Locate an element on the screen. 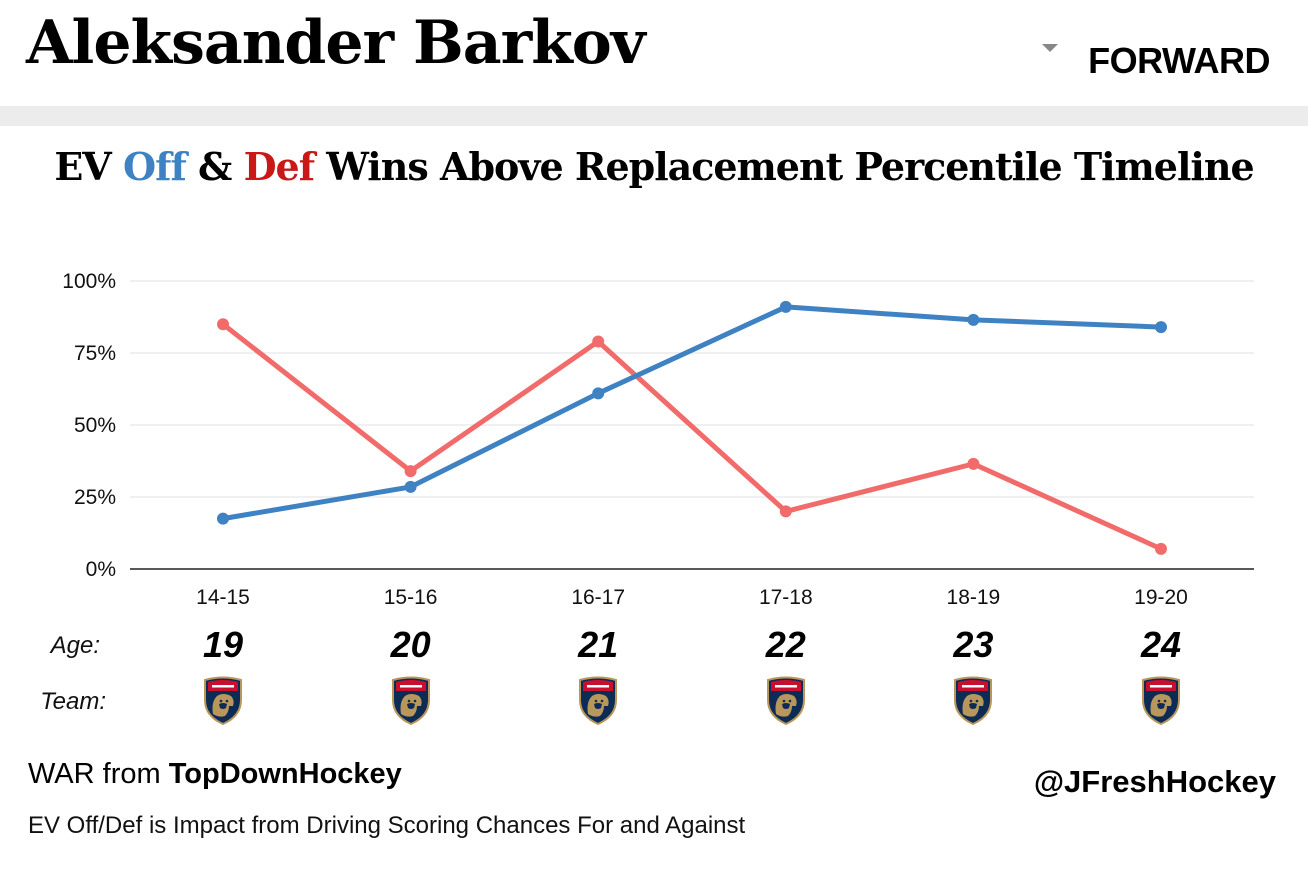 The height and width of the screenshot is (872, 1308). y-tick-label: 0% is located at coordinates (101, 569).